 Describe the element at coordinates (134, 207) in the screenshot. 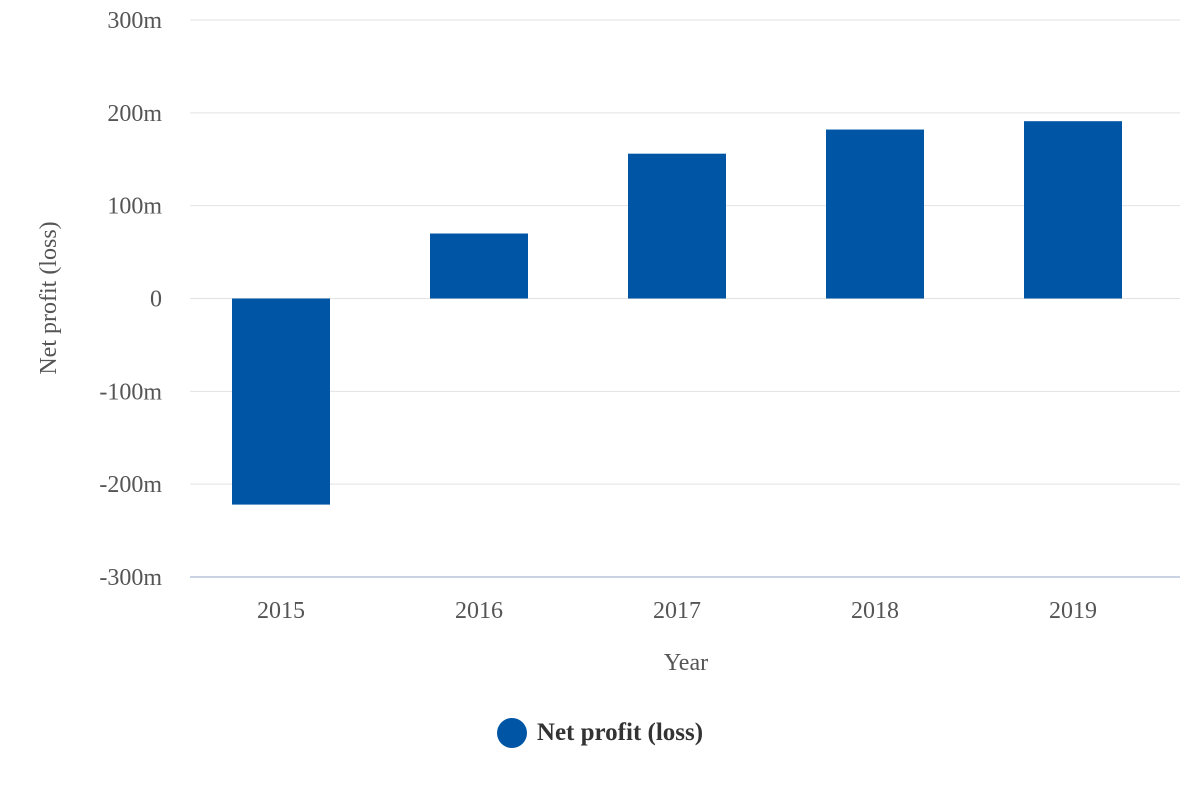

I see `y-tick-label: 100m` at that location.